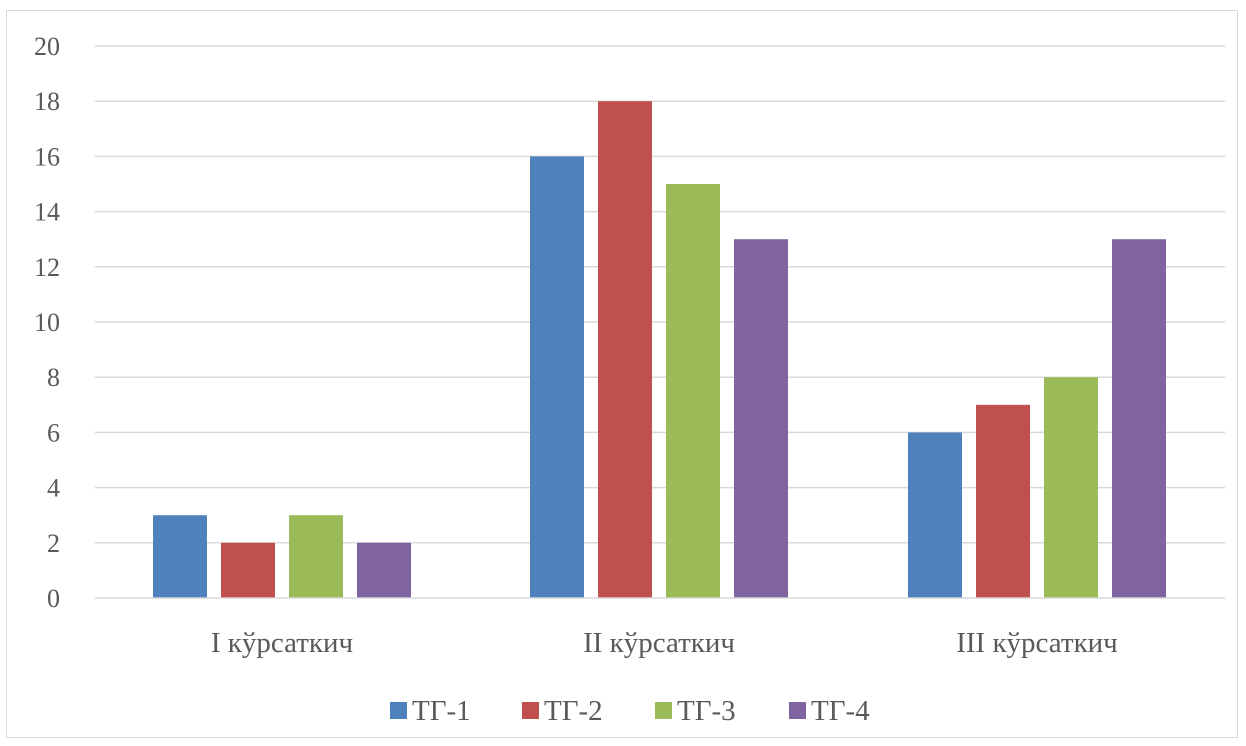  What do you see at coordinates (47, 46) in the screenshot?
I see `y-tick-label: 20` at bounding box center [47, 46].